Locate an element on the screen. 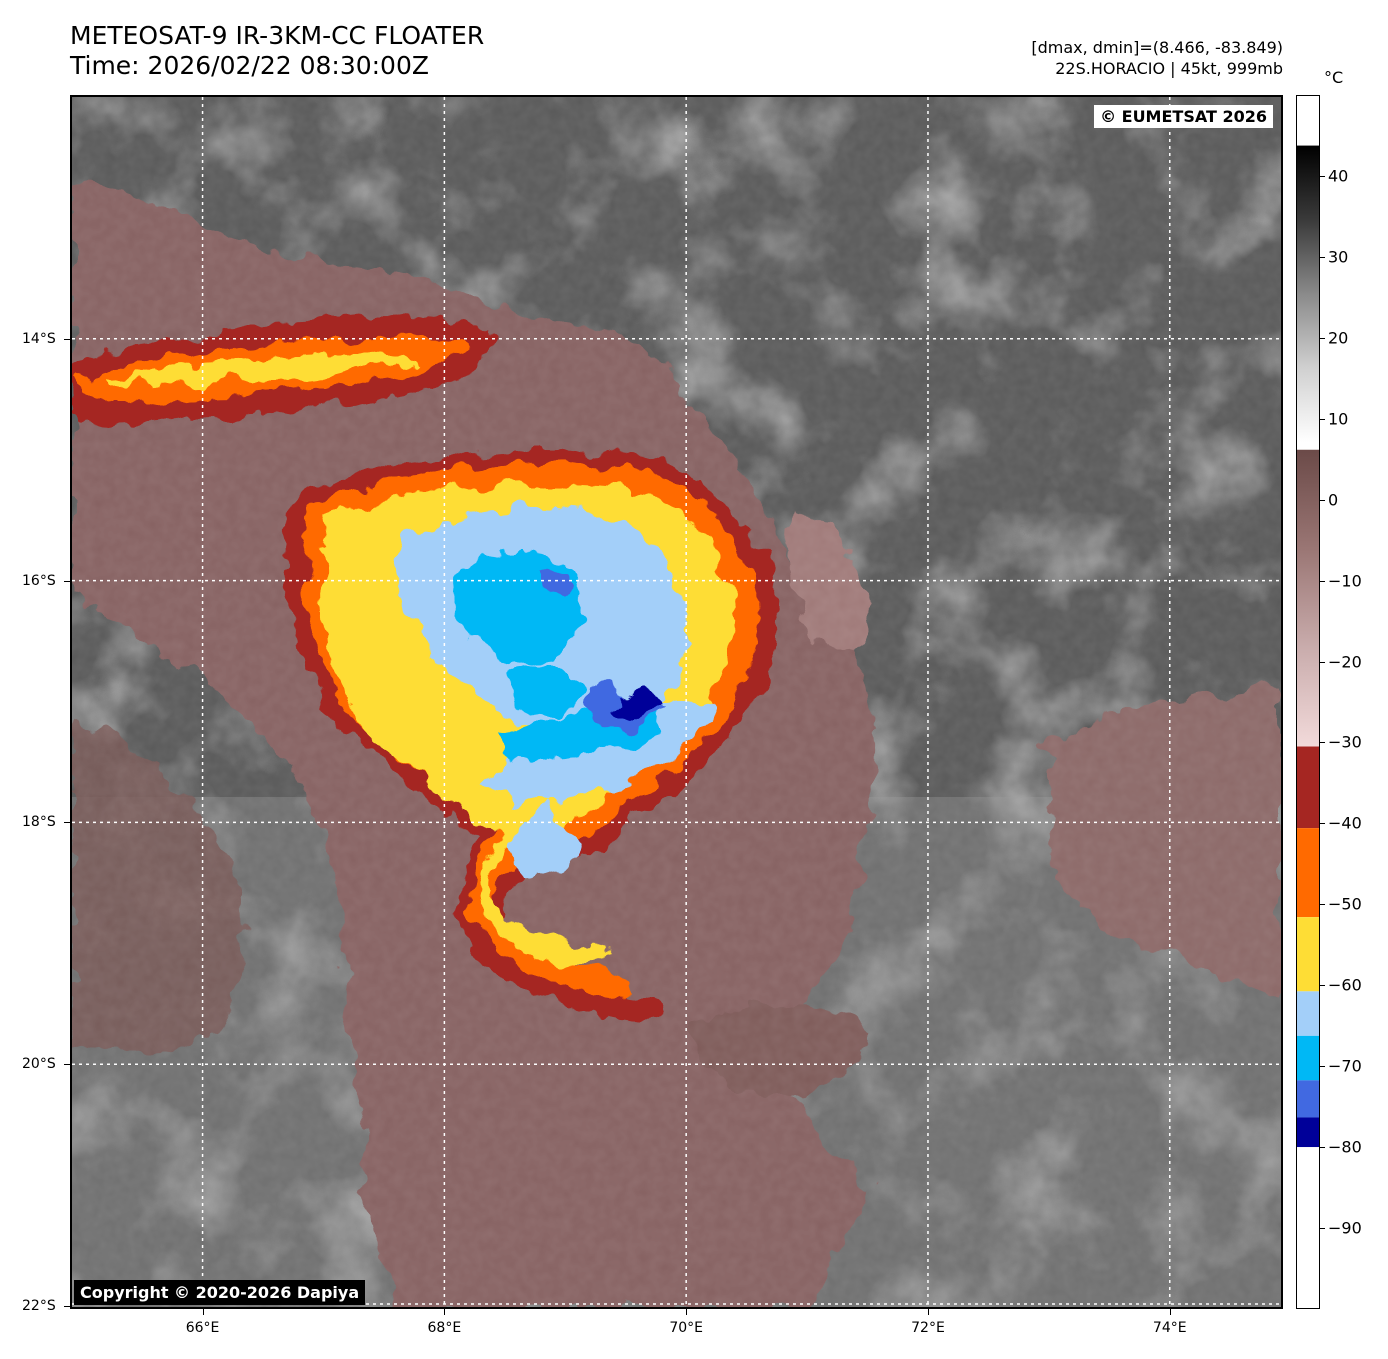  colorbar-tick-label: 10 is located at coordinates (1338, 419).